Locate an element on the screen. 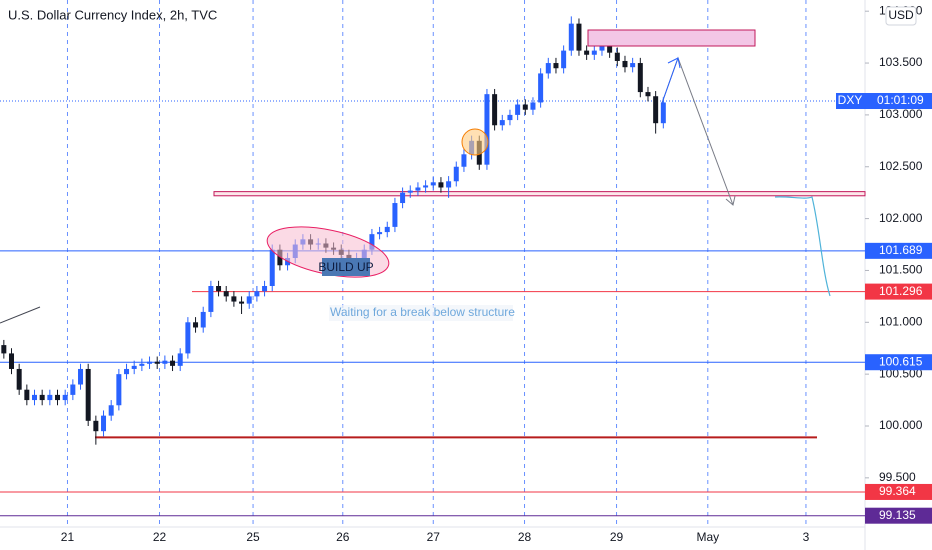 The width and height of the screenshot is (932, 550). projection-curve is located at coordinates (802, 246).